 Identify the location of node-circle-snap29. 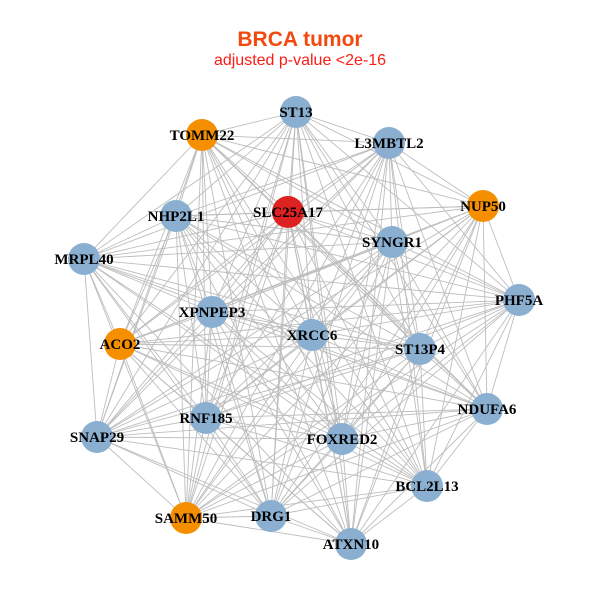
(97, 437).